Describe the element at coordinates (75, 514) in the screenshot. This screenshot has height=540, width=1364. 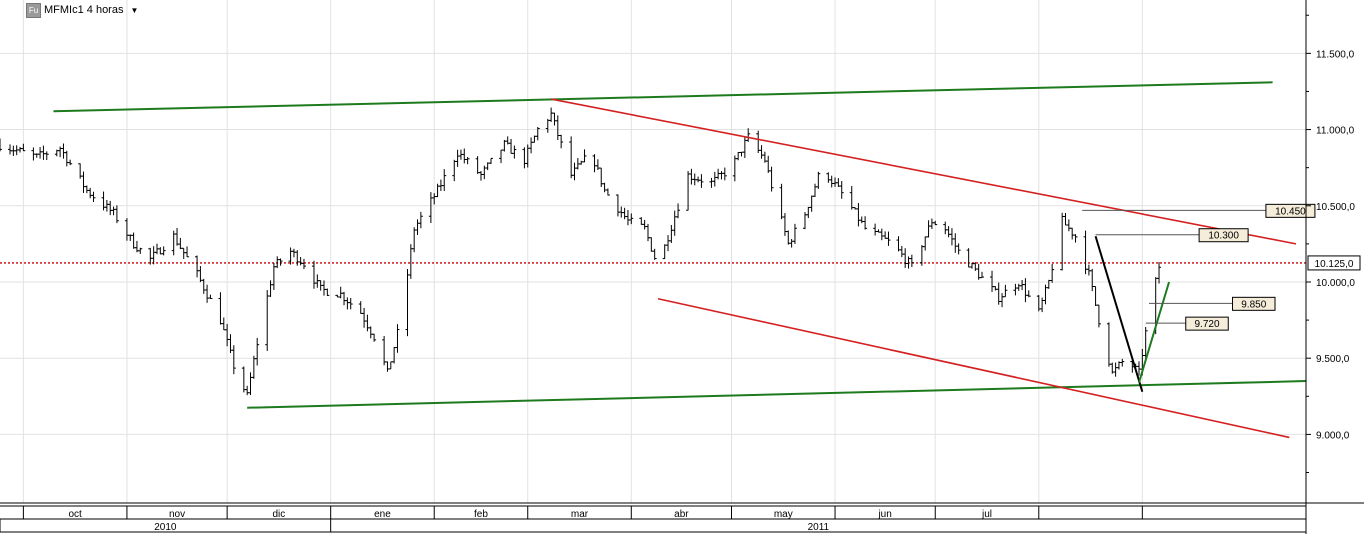
I see `month-label: oct` at that location.